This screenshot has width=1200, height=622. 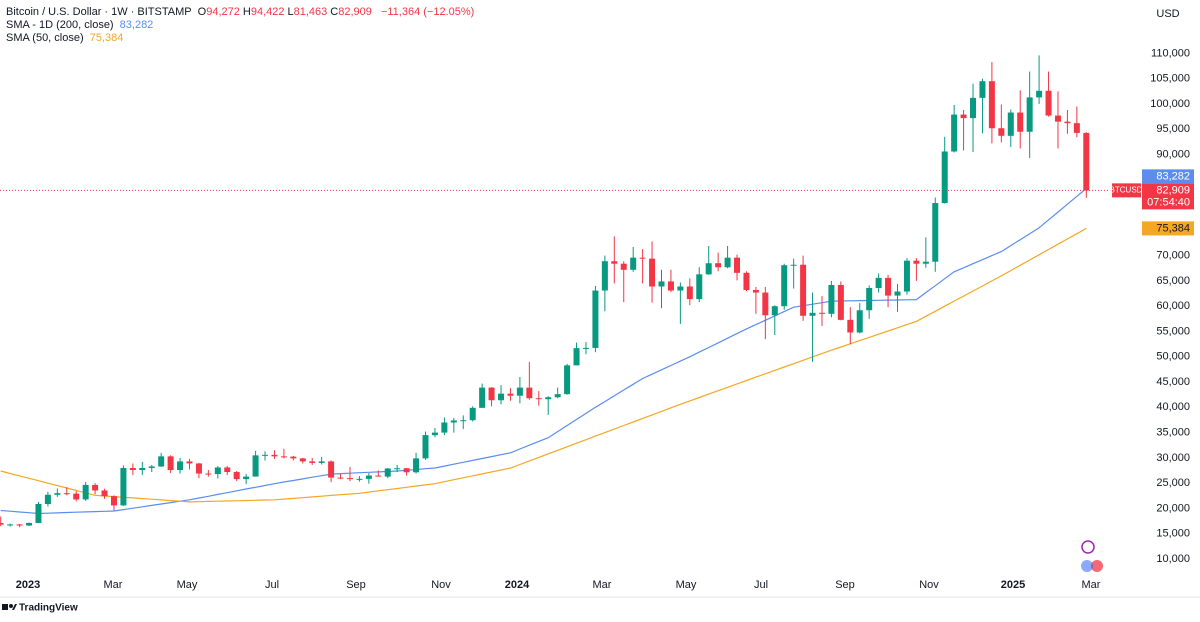 I want to click on y-tick-label: 65,000, so click(x=1173, y=281).